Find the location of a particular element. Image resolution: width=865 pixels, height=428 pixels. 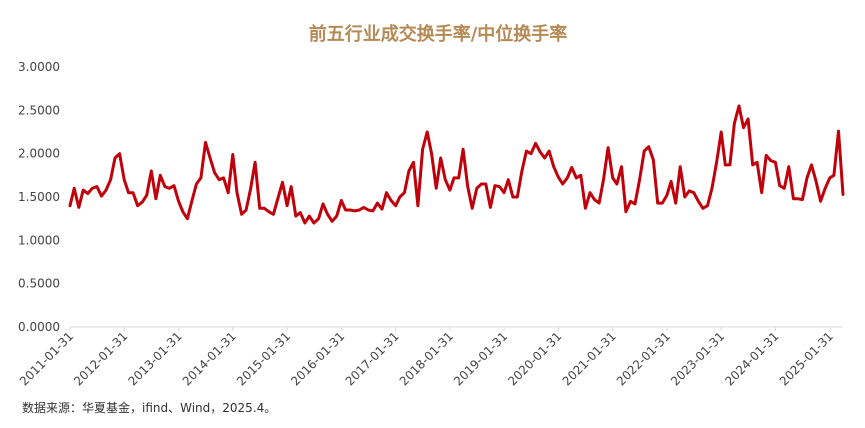

x-tick-label: 2014-01-31 is located at coordinates (209, 358).